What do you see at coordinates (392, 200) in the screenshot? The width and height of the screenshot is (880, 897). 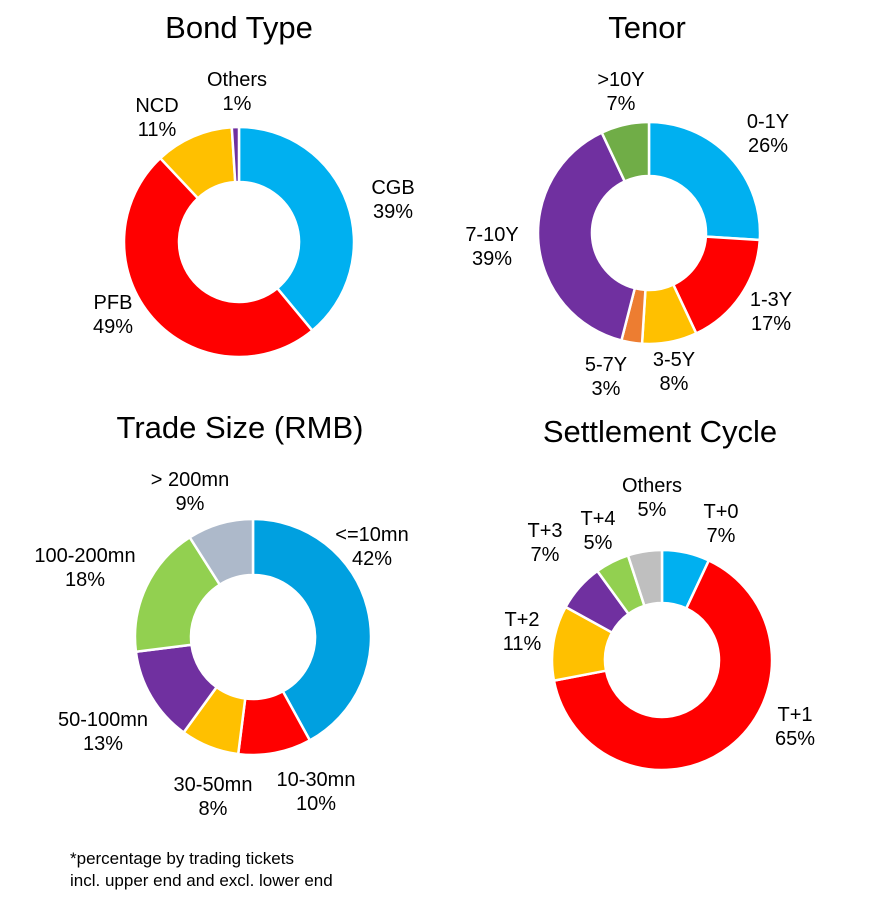 I see `data-label-cgb: CGB 39%` at bounding box center [392, 200].